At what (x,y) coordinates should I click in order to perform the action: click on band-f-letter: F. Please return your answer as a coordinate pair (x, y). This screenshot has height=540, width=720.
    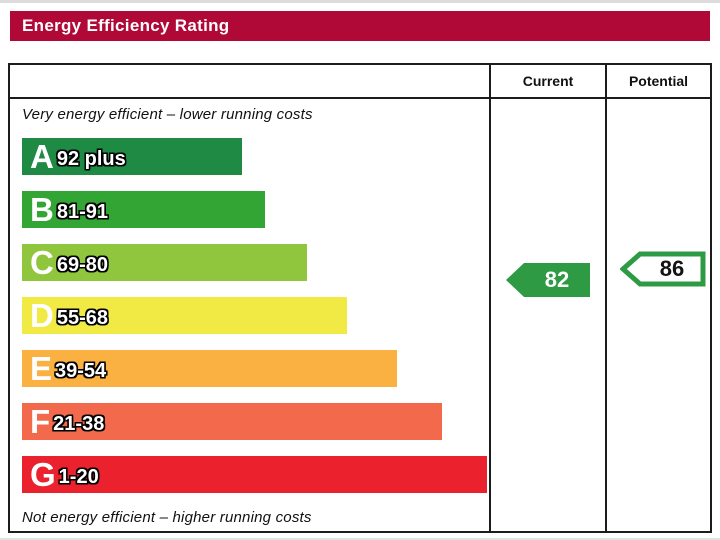
    Looking at the image, I should click on (40, 421).